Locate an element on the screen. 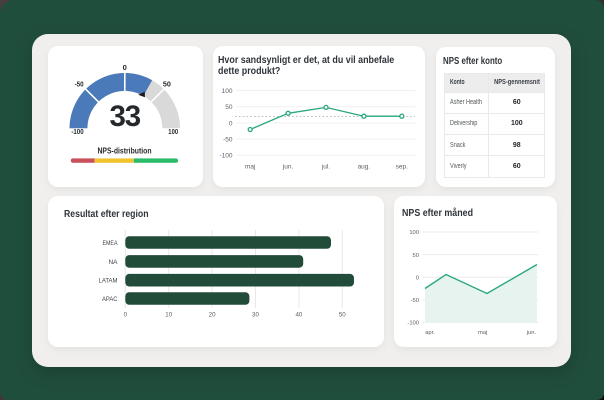 The image size is (604, 400). svg-text: aug. is located at coordinates (364, 166).